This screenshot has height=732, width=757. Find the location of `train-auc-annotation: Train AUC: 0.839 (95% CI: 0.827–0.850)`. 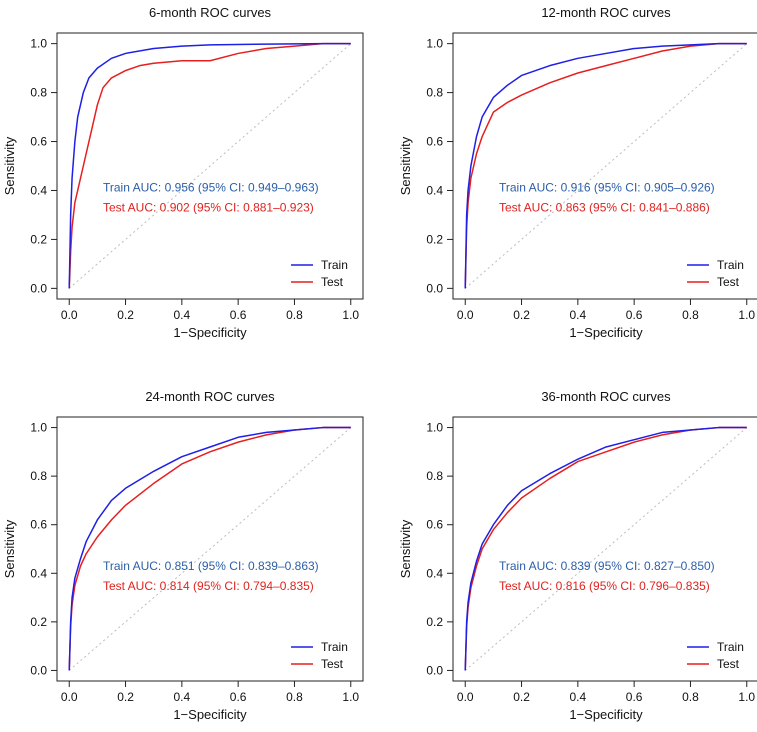

train-auc-annotation: Train AUC: 0.839 (95% CI: 0.827–0.850) is located at coordinates (607, 566).